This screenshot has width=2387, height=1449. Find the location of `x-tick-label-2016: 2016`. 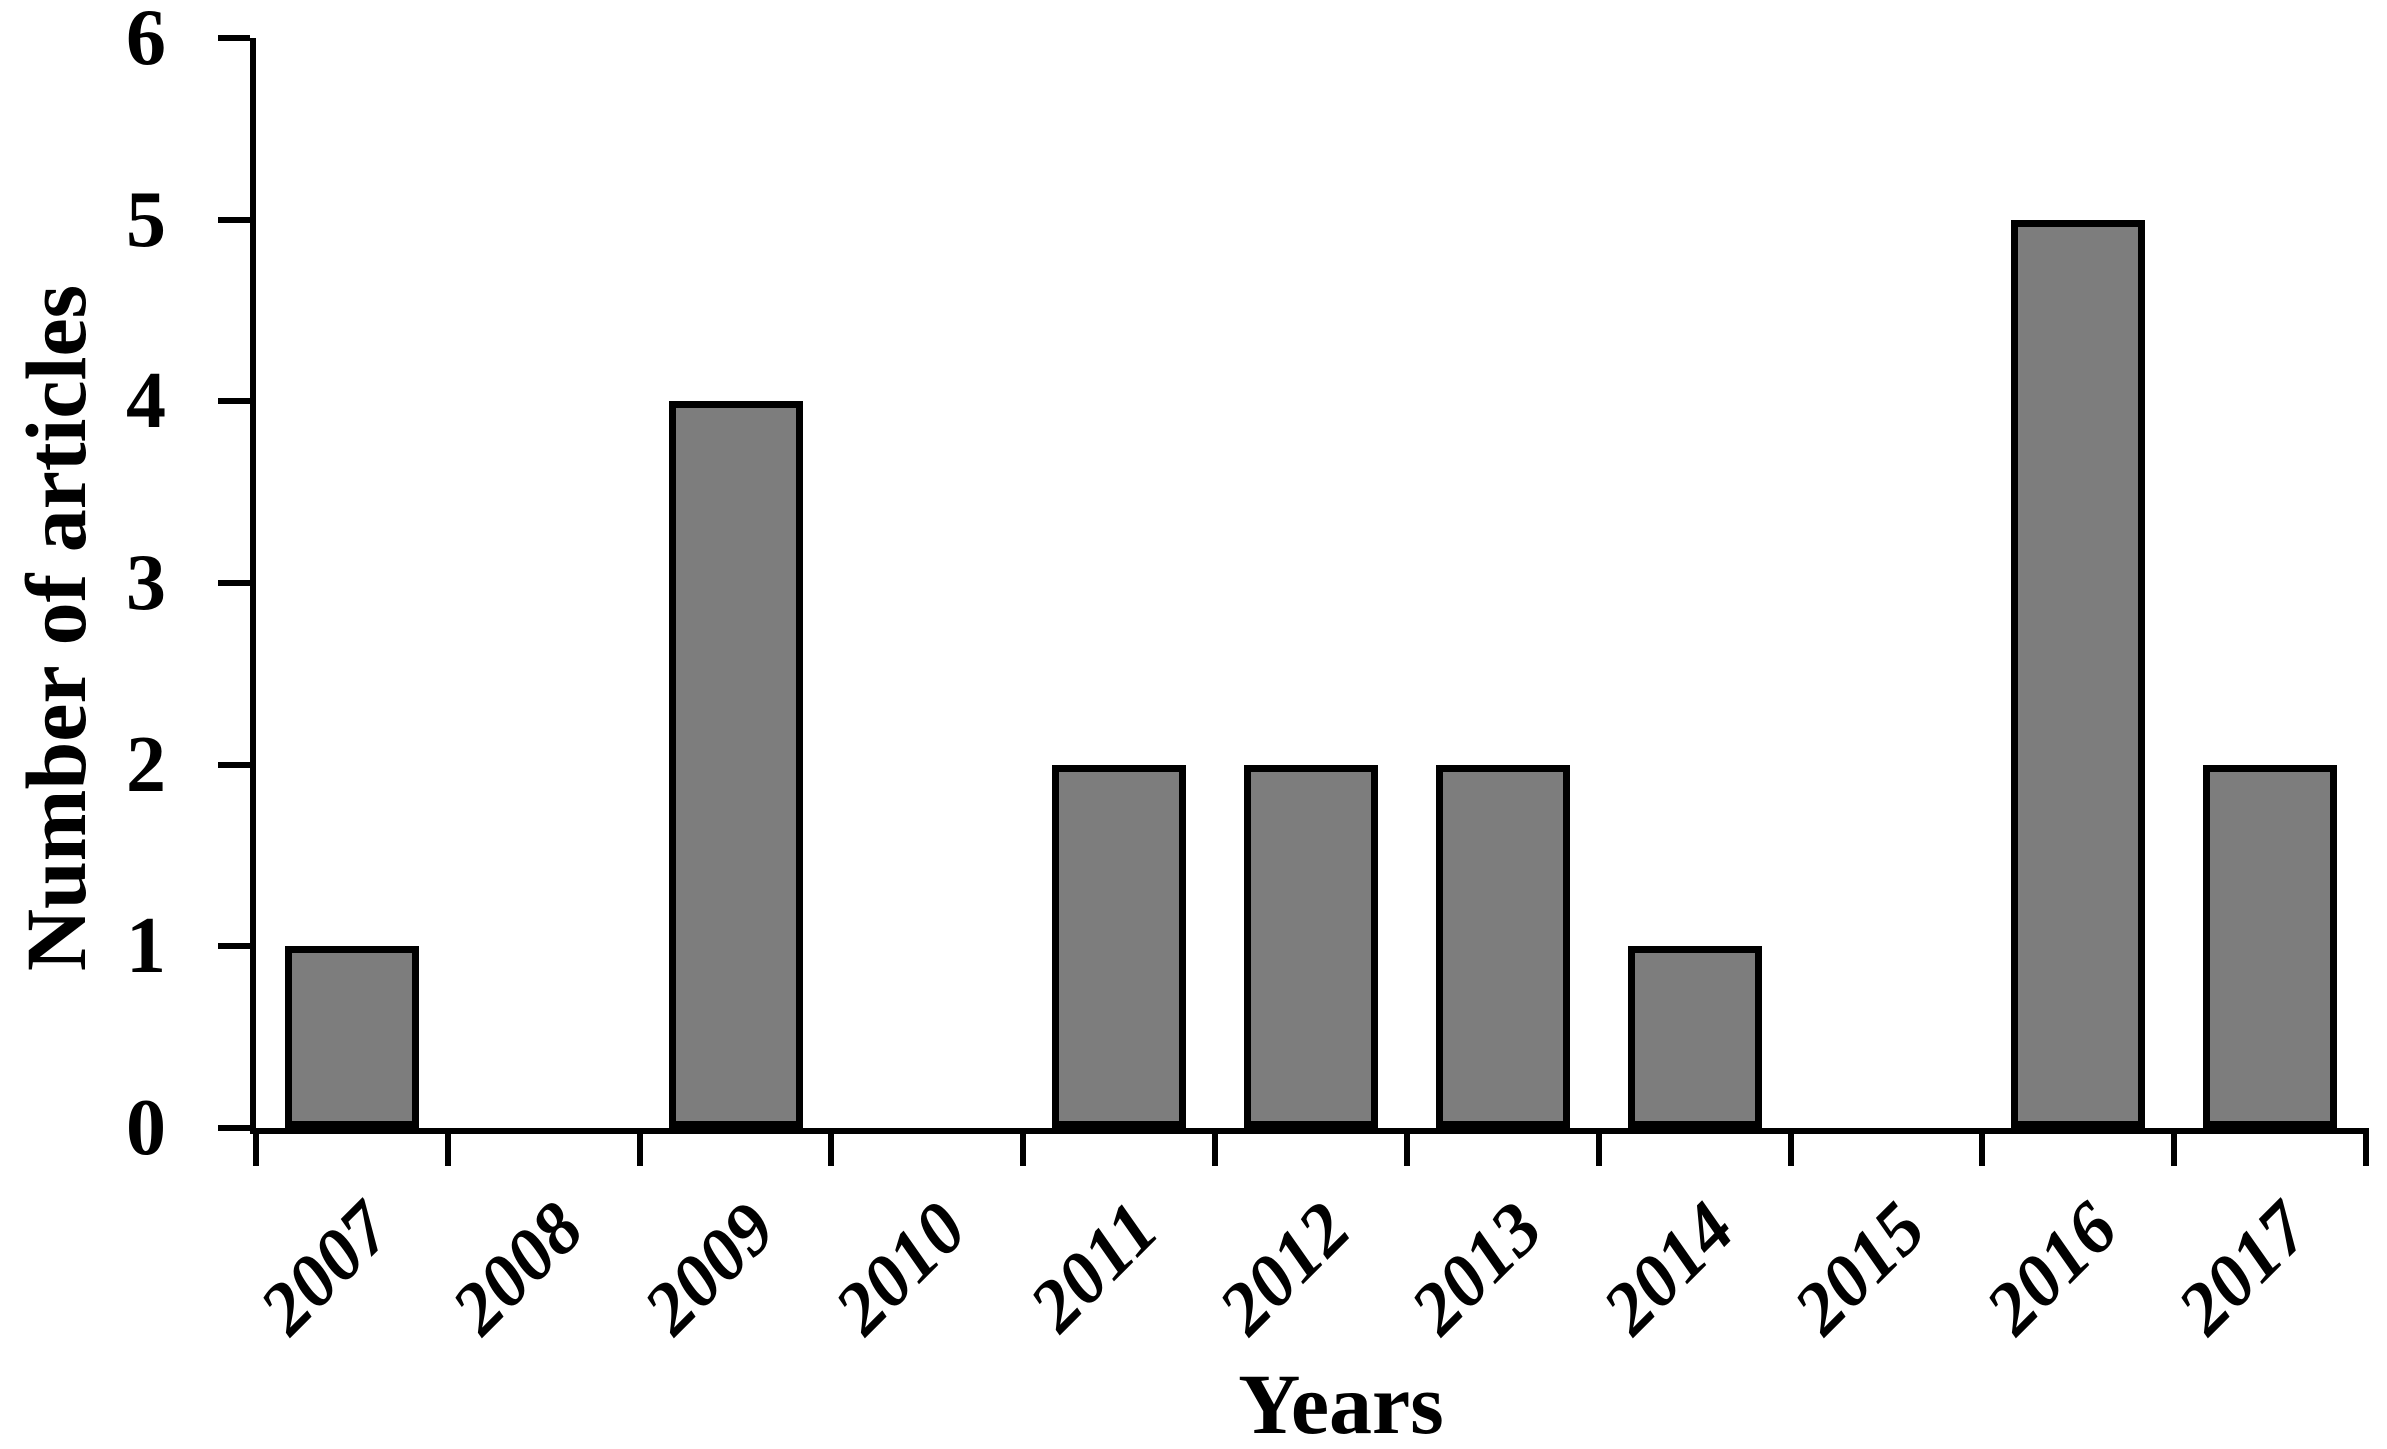

x-tick-label-2016: 2016 is located at coordinates (2052, 1268).